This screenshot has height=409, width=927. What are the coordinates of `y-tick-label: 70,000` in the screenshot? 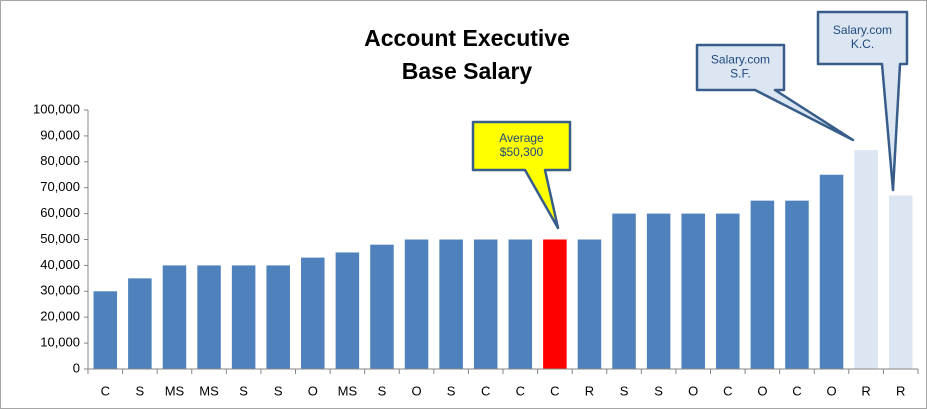 It's located at (60, 186).